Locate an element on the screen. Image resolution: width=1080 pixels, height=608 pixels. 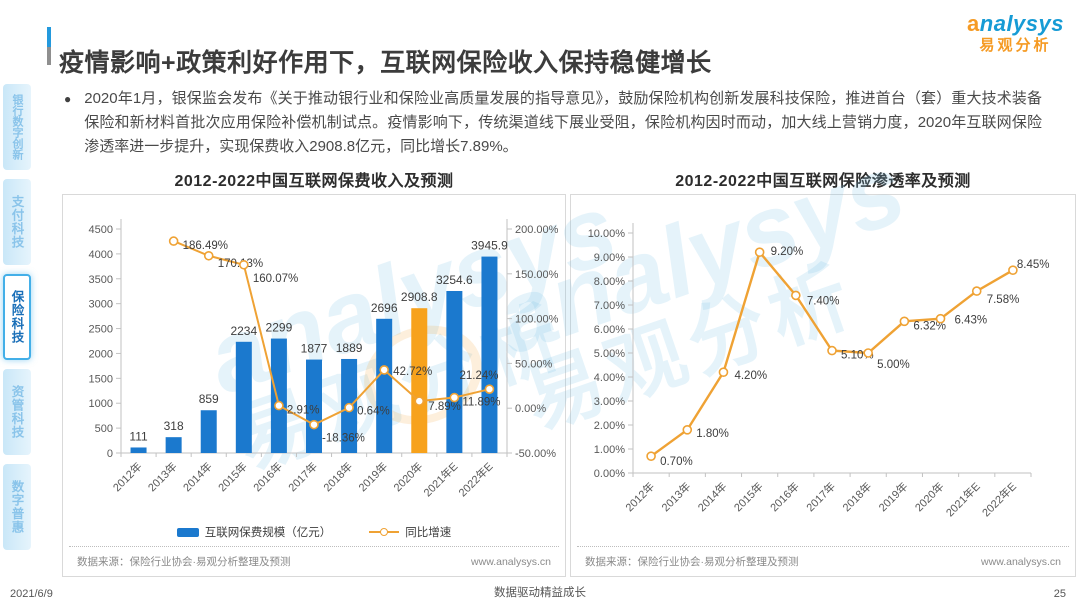
analysys-logo: analysys 易观分析 is located at coordinates (1015, 33).